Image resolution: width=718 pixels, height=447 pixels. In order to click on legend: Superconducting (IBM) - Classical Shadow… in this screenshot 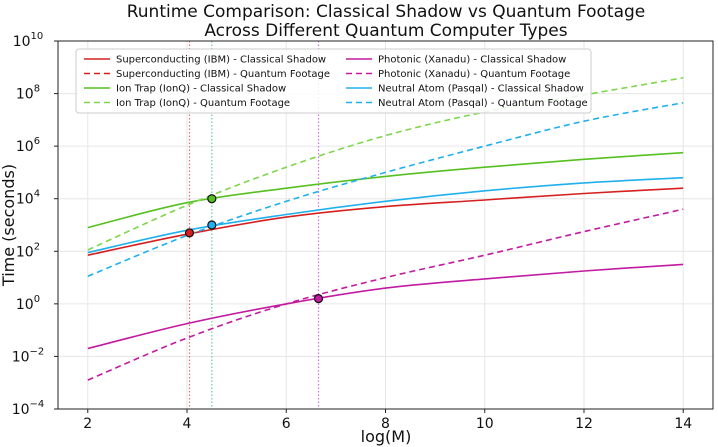, I will do `click(333, 81)`.